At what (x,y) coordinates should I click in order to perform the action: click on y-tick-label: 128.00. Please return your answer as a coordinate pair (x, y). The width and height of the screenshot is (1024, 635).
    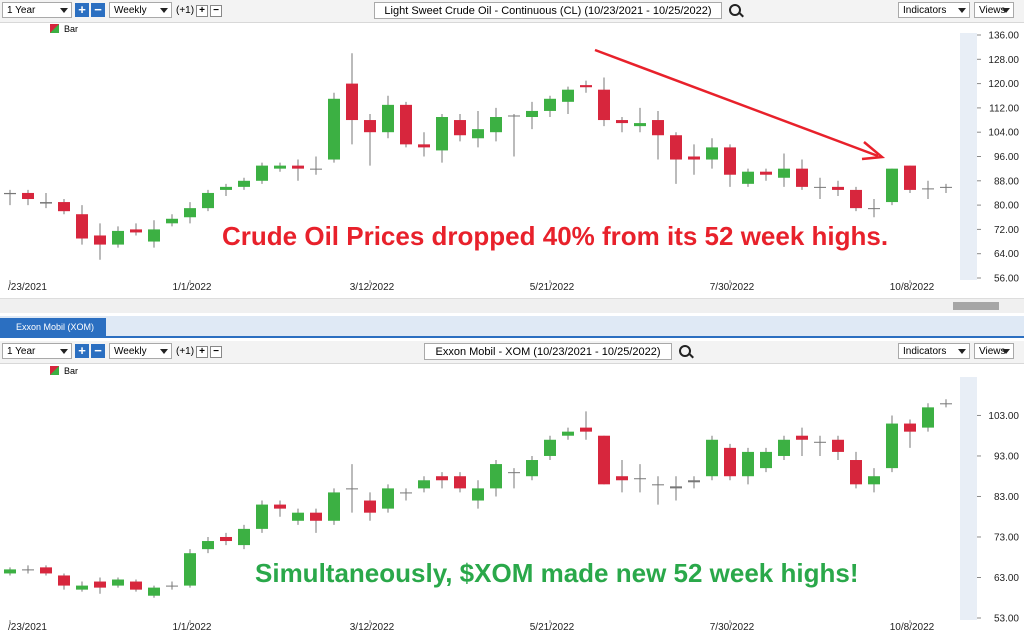
    Looking at the image, I should click on (1003, 60).